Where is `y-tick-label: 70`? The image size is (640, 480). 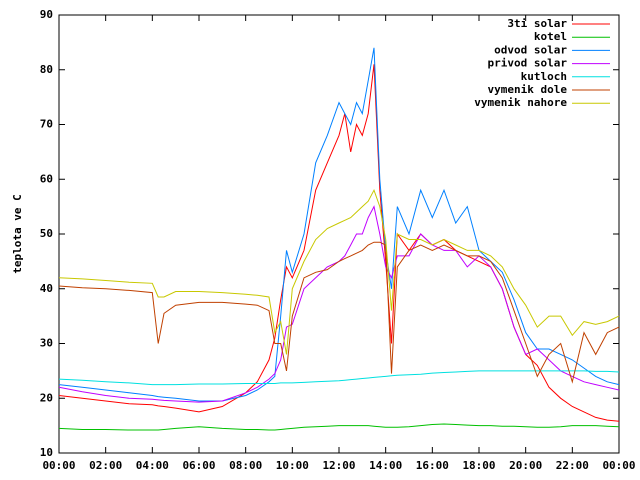 y-tick-label: 70 is located at coordinates (46, 124).